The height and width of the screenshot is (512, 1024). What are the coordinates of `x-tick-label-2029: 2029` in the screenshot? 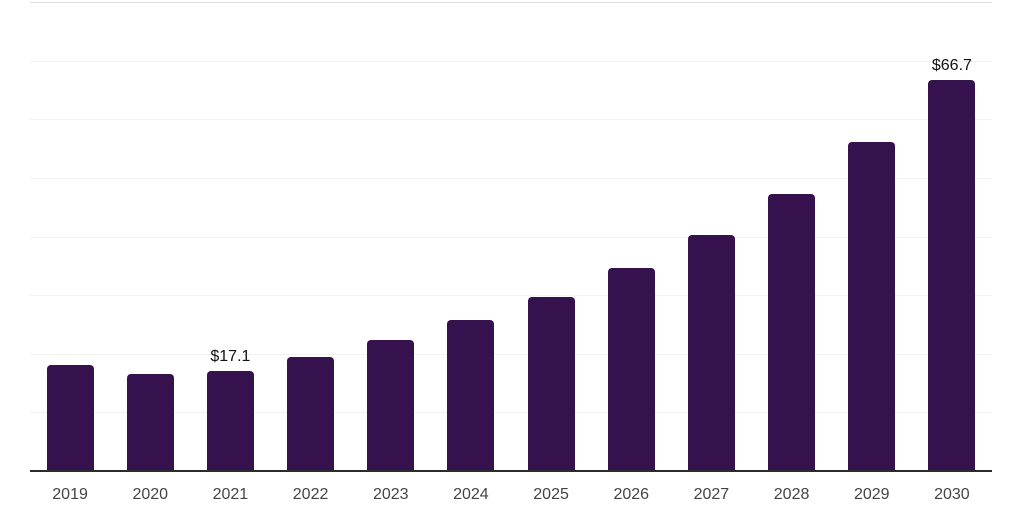 It's located at (871, 494).